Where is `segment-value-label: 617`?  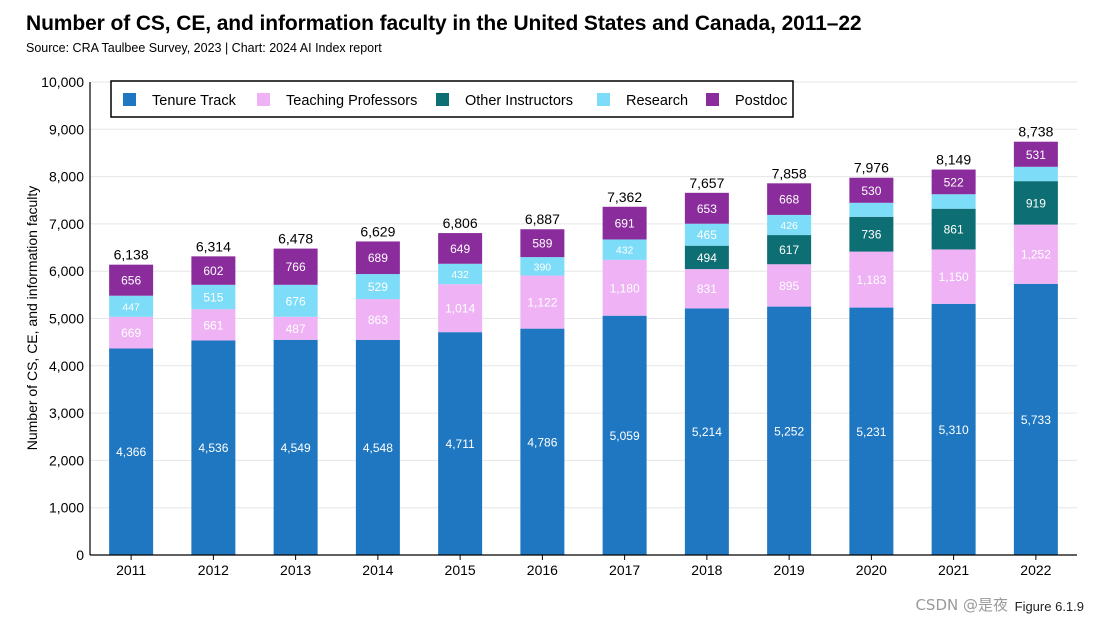 segment-value-label: 617 is located at coordinates (789, 250).